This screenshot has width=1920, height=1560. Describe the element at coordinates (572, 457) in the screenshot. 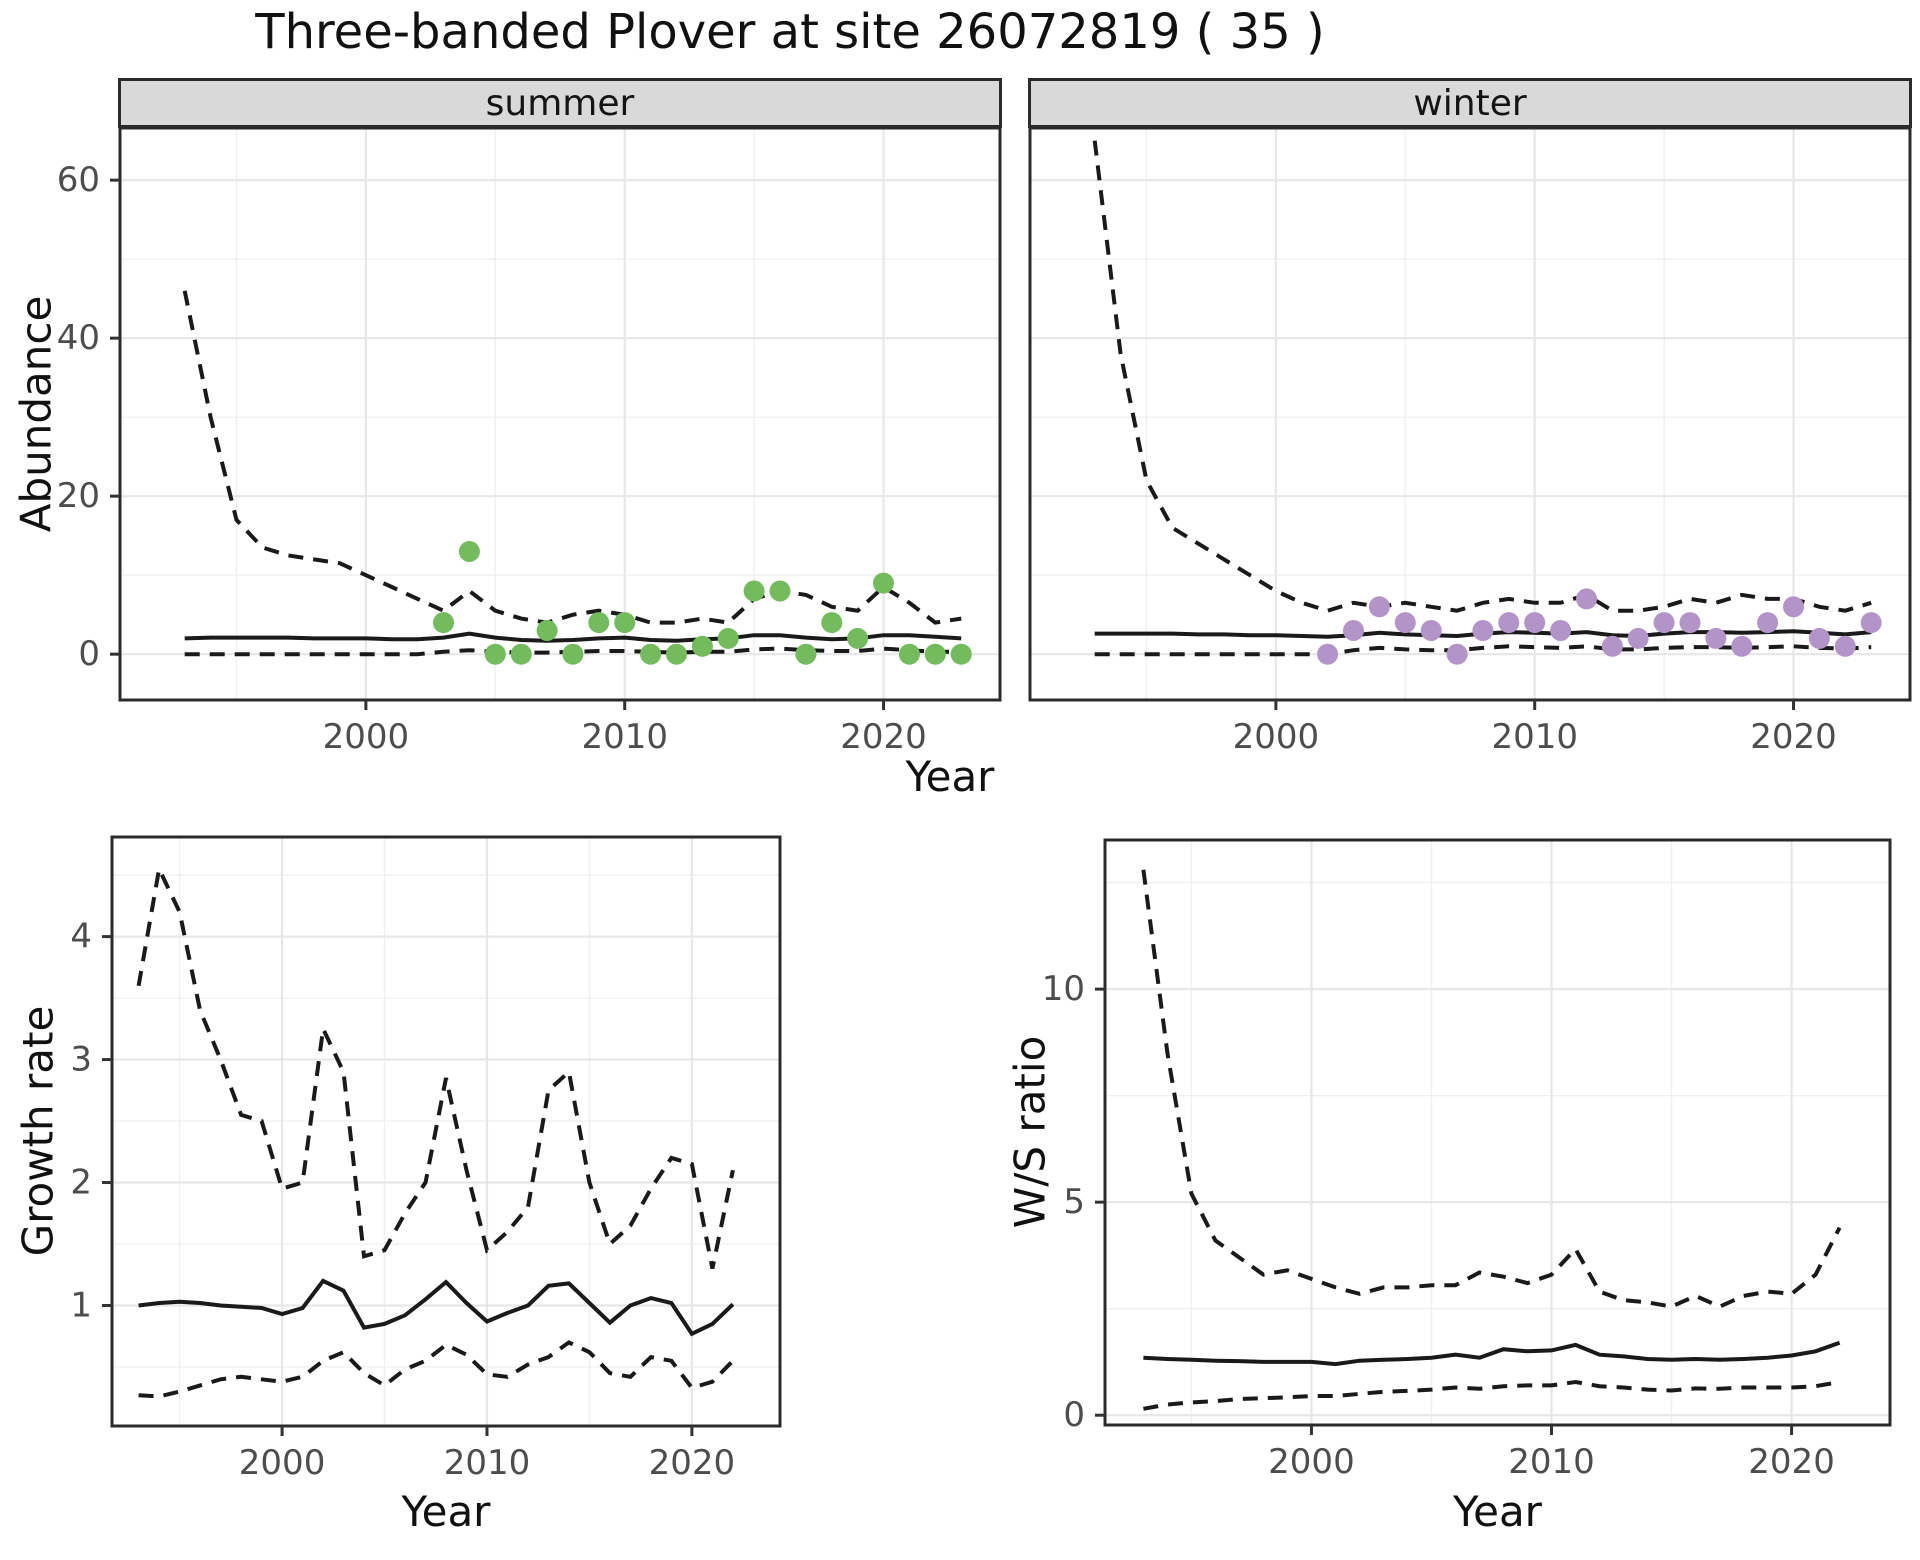

I see `abundance-summer-upper95-line` at that location.